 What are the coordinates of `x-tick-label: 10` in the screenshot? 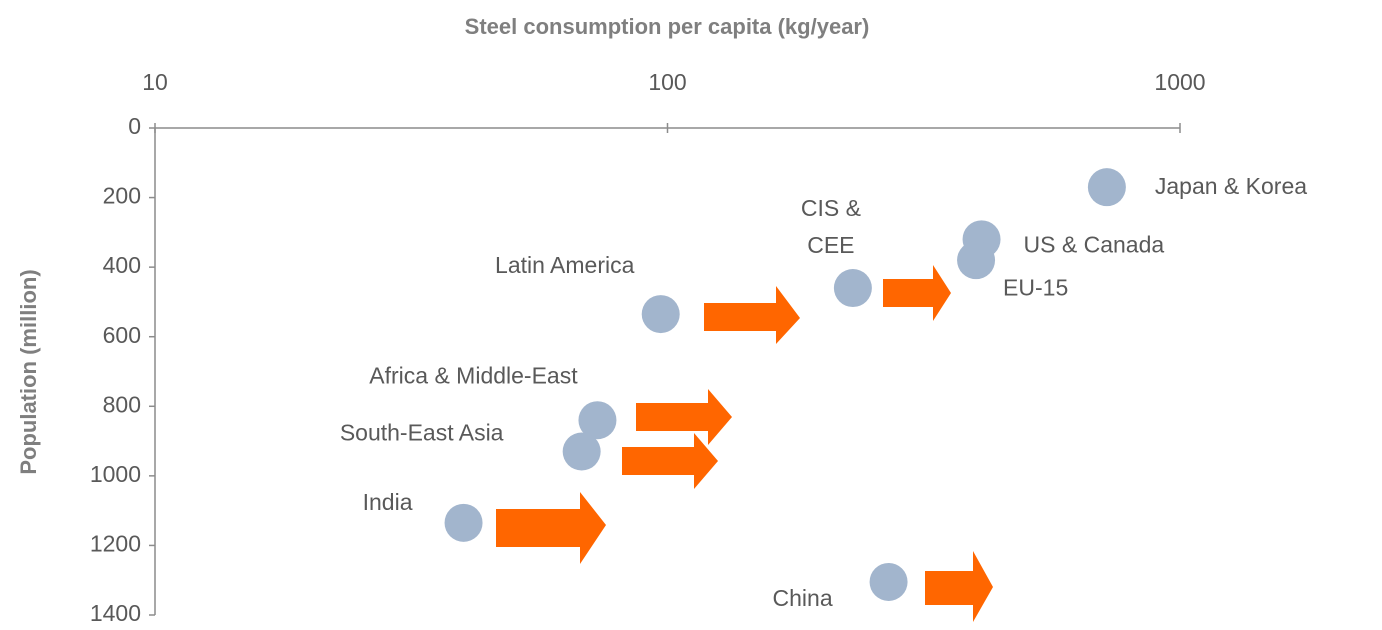 It's located at (155, 82).